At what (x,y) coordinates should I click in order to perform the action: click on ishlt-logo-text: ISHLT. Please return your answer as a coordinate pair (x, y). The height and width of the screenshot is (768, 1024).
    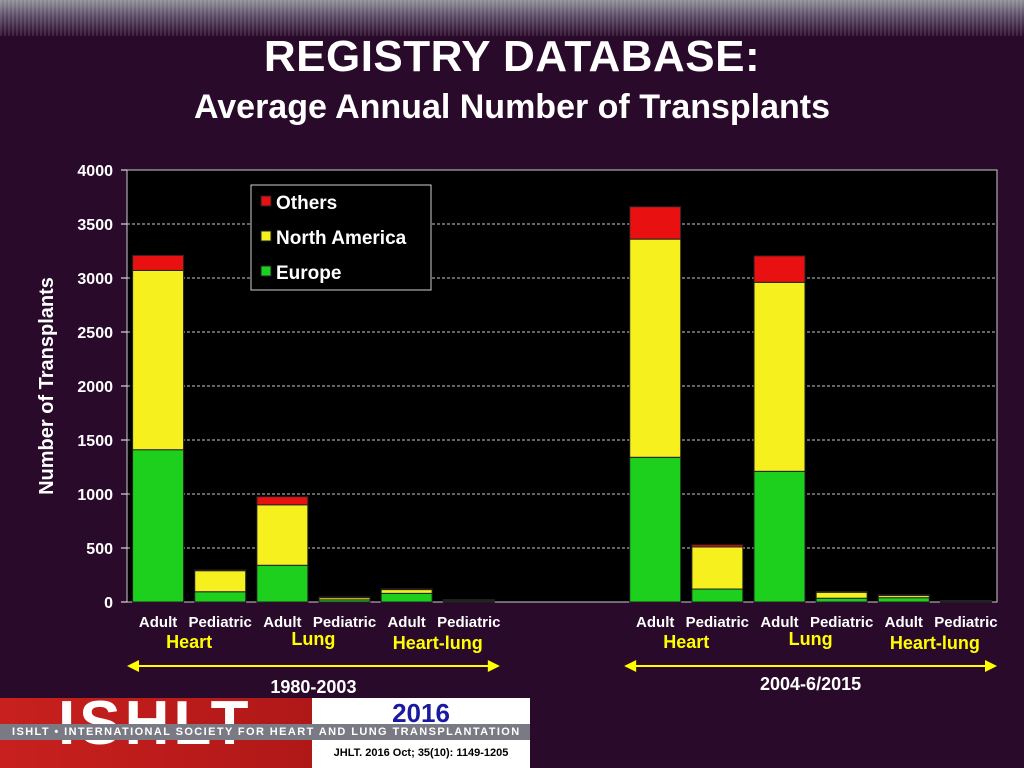
    Looking at the image, I should click on (155, 723).